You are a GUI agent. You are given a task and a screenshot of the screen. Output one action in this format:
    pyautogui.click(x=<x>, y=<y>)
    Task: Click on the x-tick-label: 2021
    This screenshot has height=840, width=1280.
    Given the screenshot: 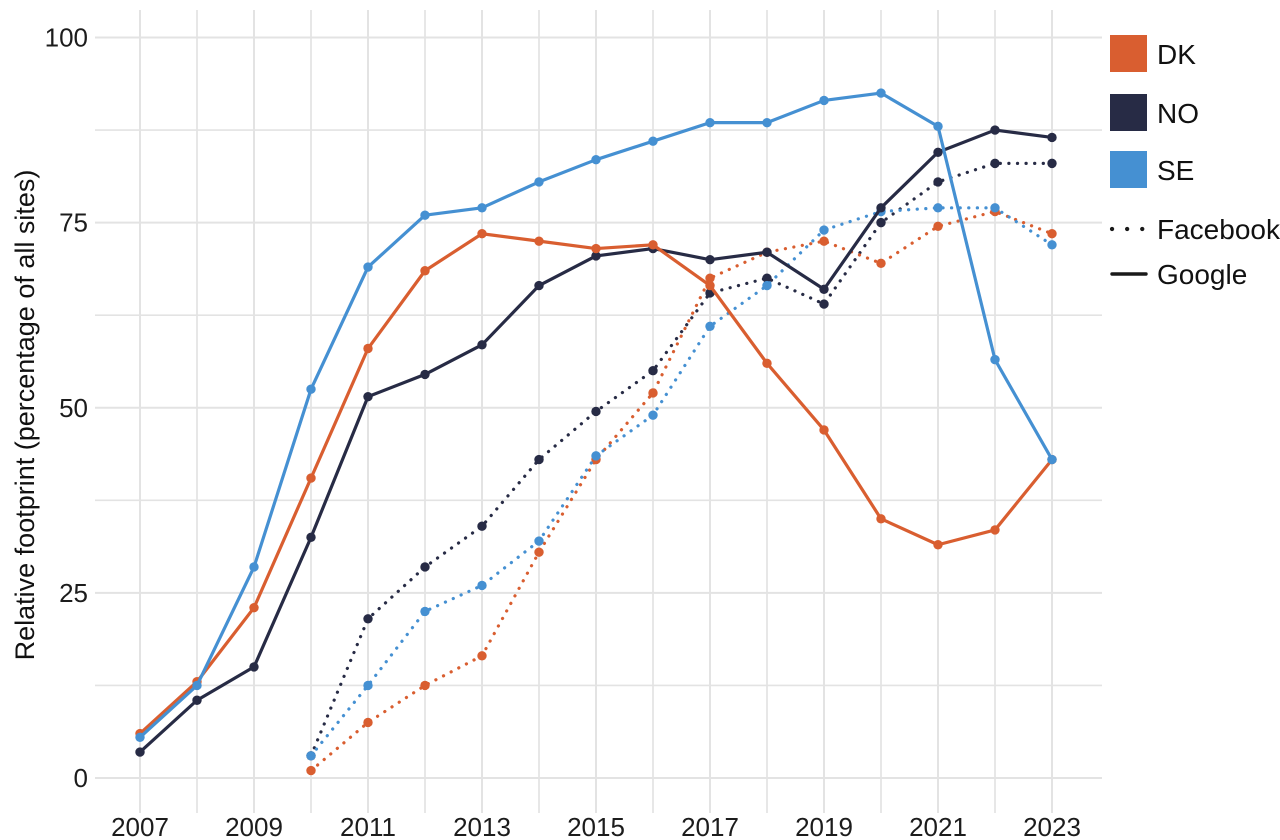 What is the action you would take?
    pyautogui.click(x=938, y=826)
    